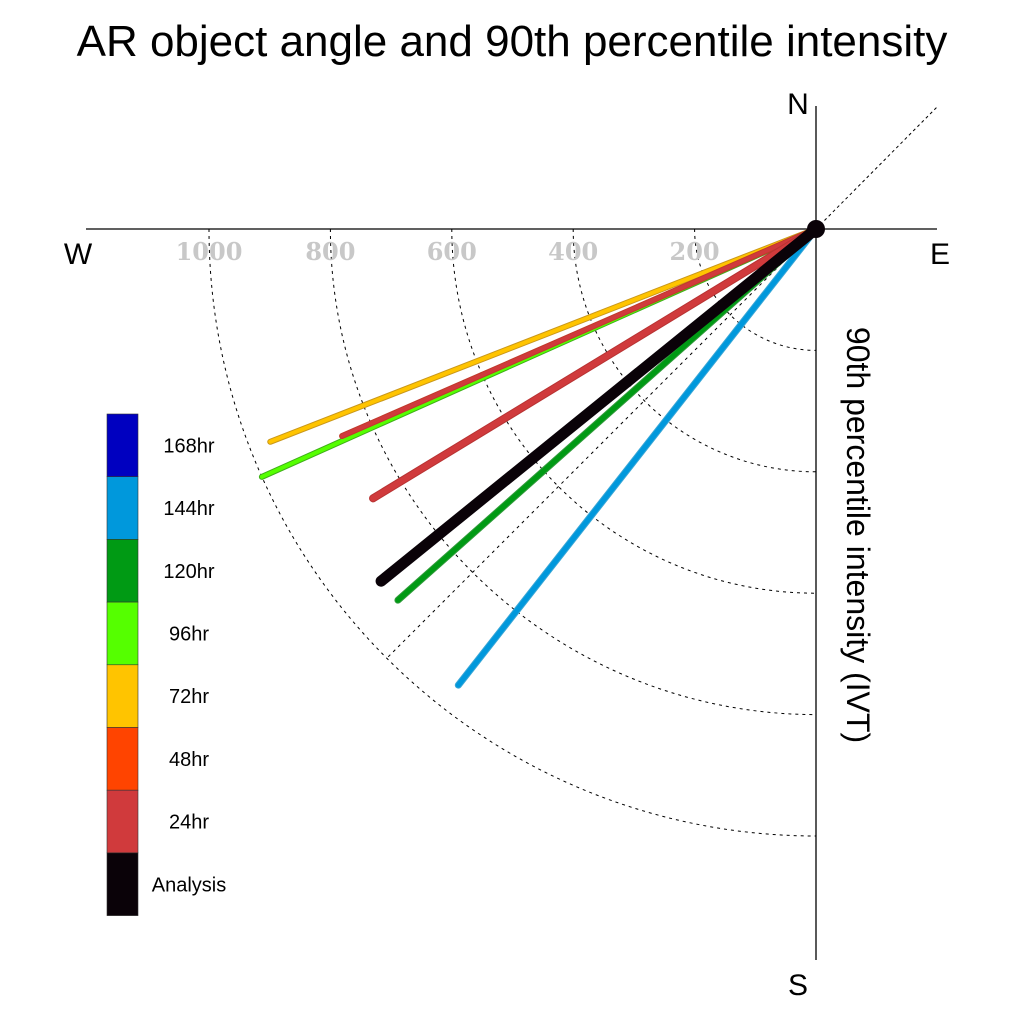  Describe the element at coordinates (122, 571) in the screenshot. I see `legend-swatch-120hr` at that location.